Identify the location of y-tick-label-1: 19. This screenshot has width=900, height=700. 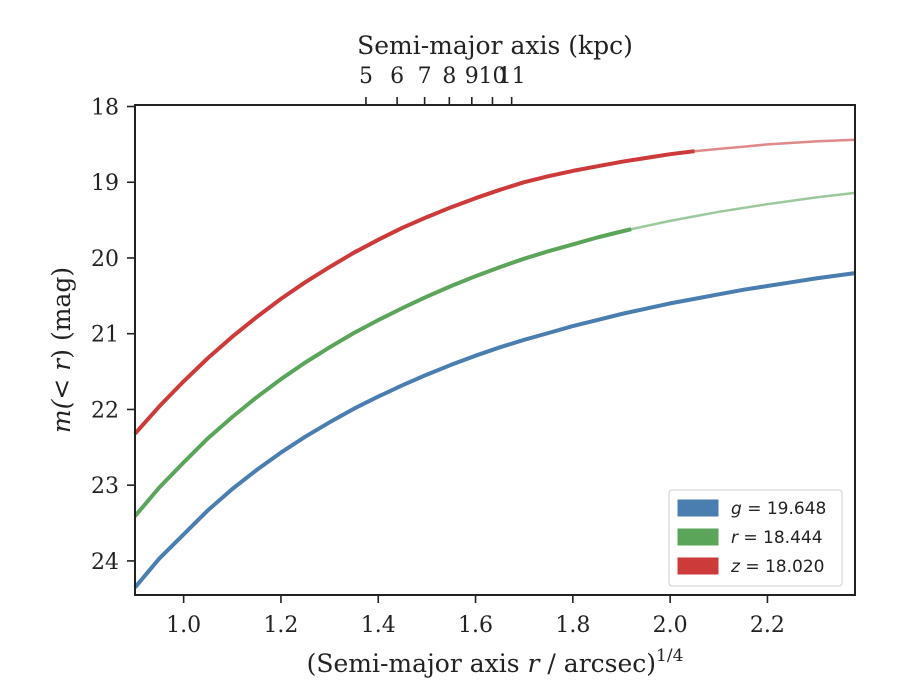
(105, 183).